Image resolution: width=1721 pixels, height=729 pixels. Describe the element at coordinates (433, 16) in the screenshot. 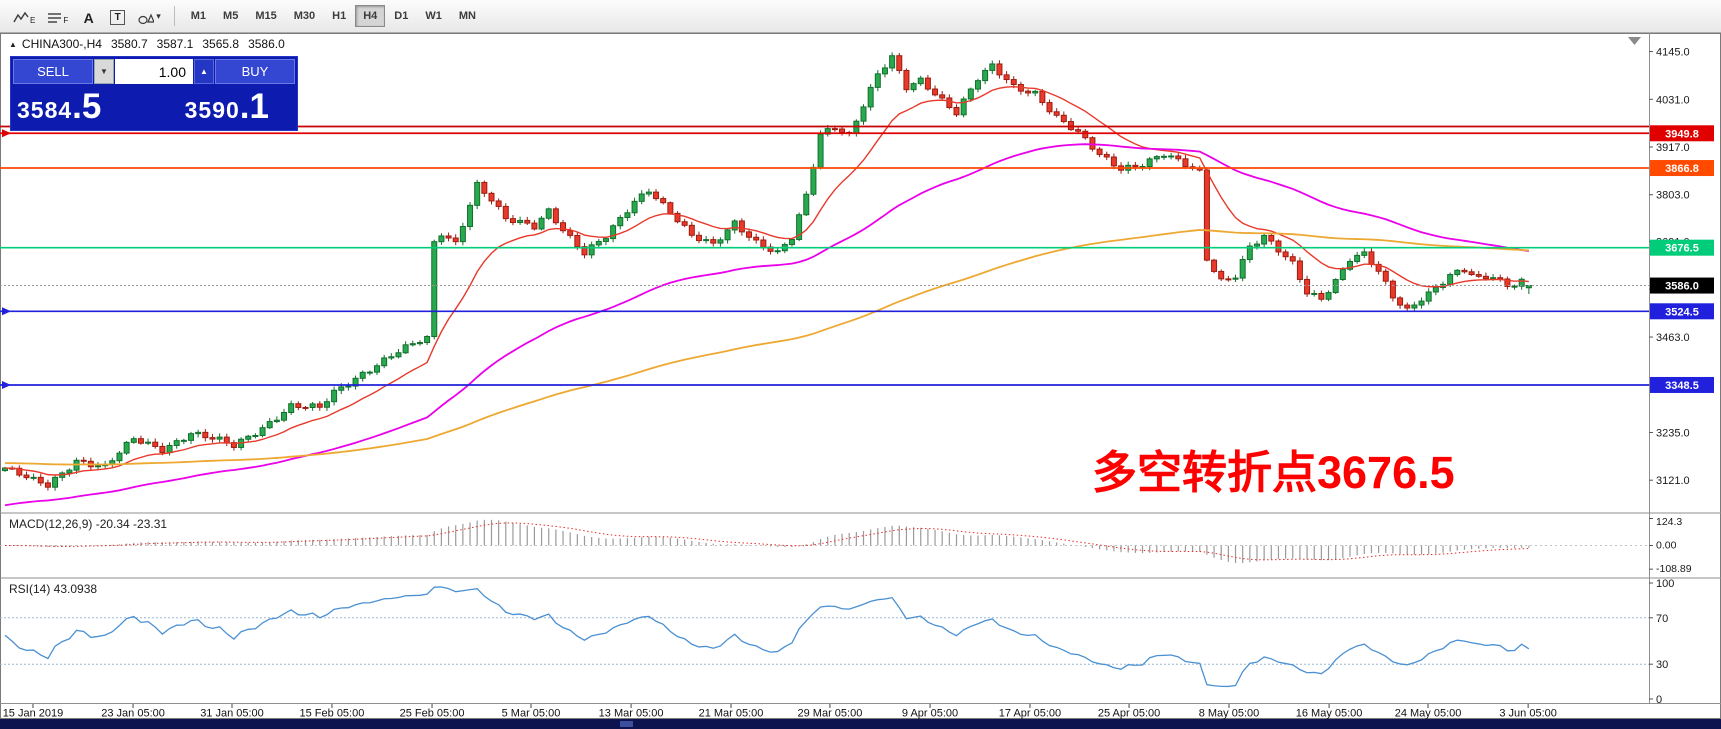

I see `timeframe-button-w1: W1` at that location.